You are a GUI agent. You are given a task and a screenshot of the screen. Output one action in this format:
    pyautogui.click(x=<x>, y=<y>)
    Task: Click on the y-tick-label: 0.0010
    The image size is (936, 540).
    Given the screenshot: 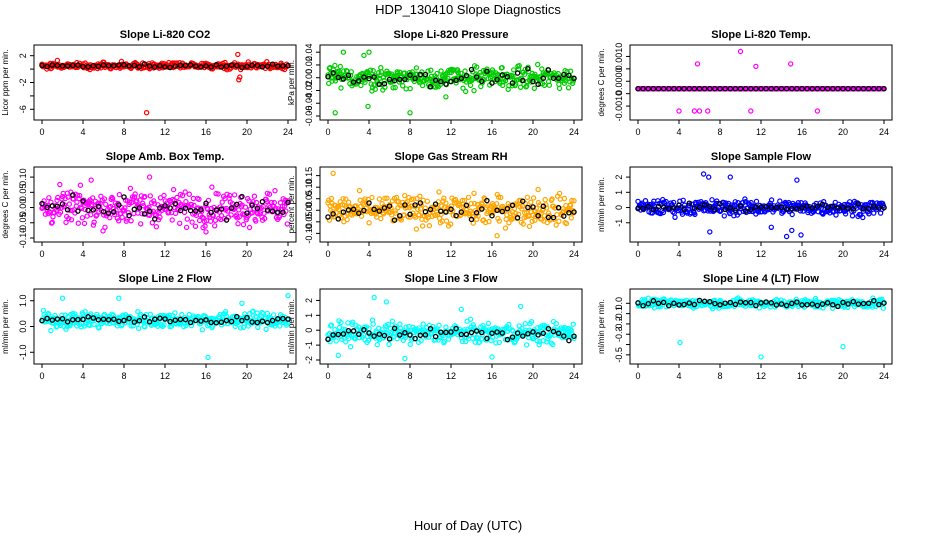 What is the action you would take?
    pyautogui.click(x=619, y=57)
    